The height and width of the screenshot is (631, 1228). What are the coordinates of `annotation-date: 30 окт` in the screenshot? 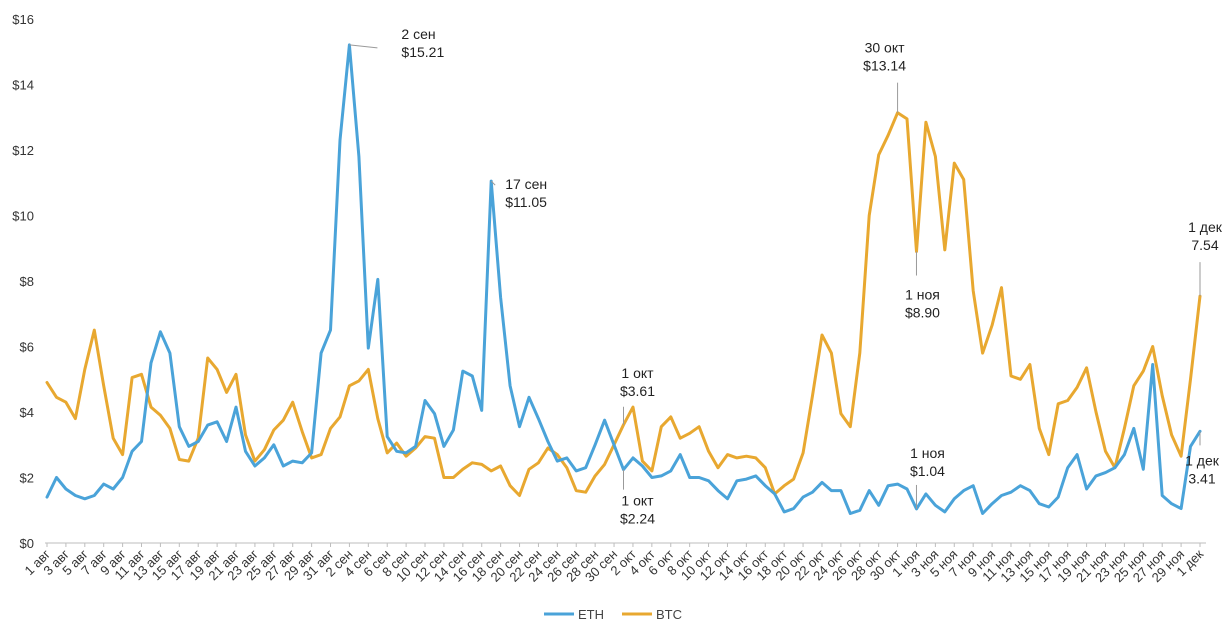 It's located at (885, 48).